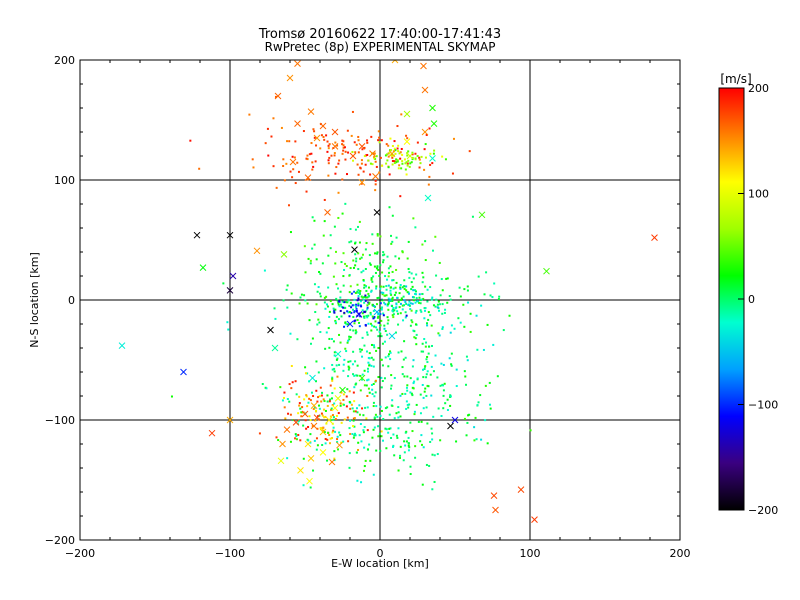 This screenshot has width=800, height=600. What do you see at coordinates (751, 299) in the screenshot?
I see `colorbar-tick-label: 0` at bounding box center [751, 299].